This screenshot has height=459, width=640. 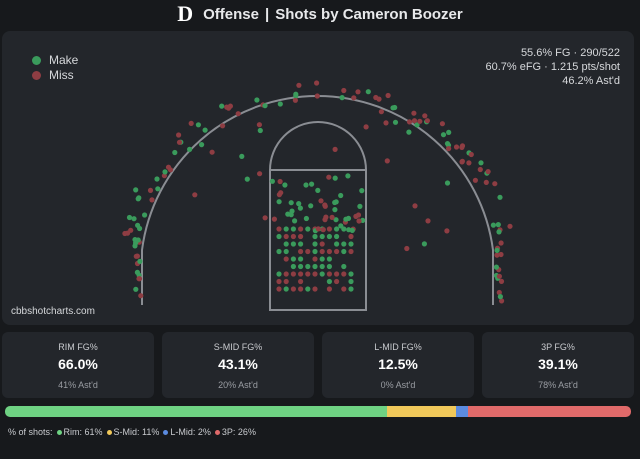 I want to click on card-sub: 20% Ast'd, so click(x=238, y=385).